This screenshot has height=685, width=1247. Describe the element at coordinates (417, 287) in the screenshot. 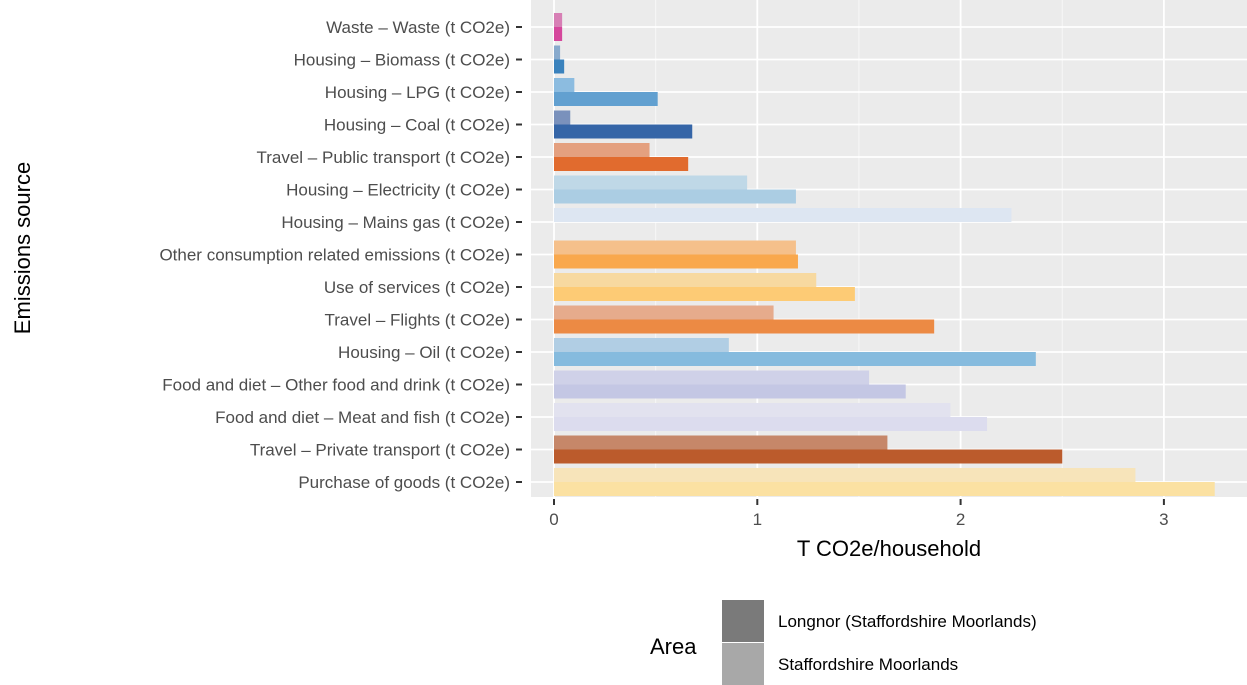

I see `y-tick-label: Use of services (t CO2e)` at that location.